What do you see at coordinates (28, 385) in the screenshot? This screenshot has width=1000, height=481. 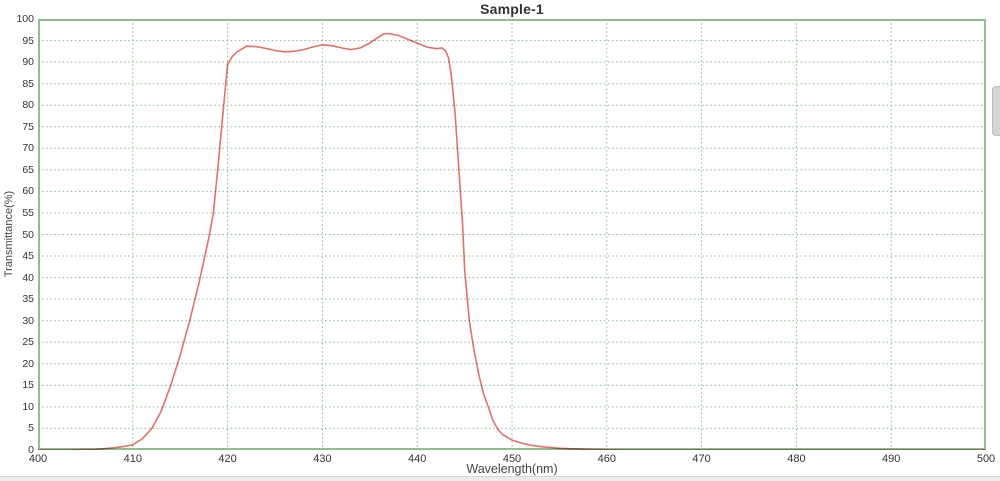 I see `y-tick-label: 15` at bounding box center [28, 385].